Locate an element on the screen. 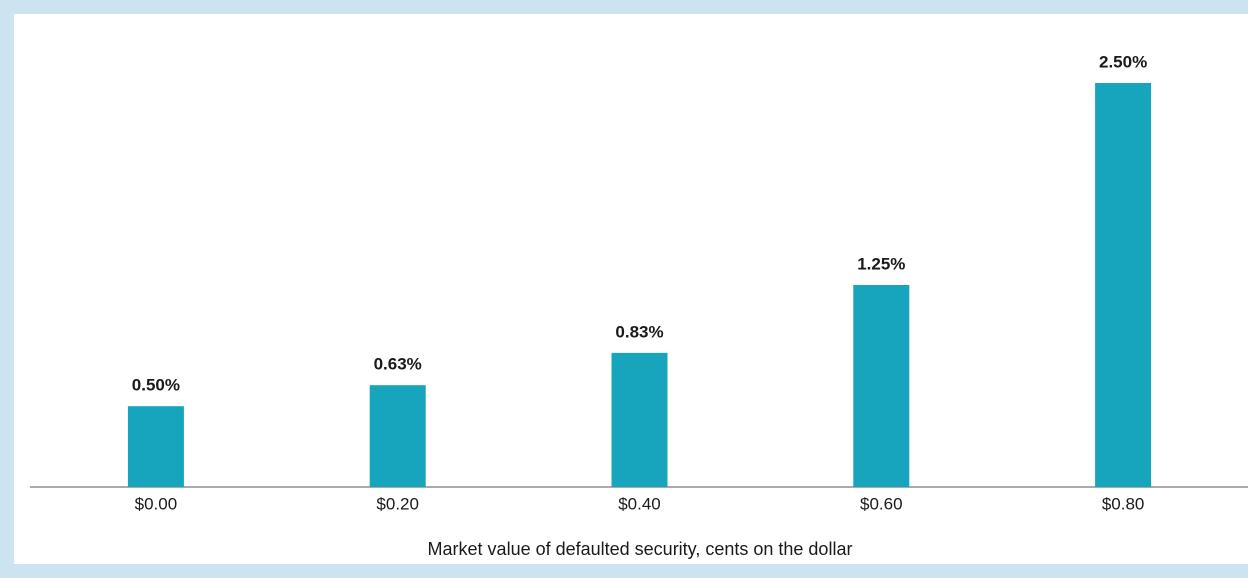 The image size is (1248, 578). value-label: 0.63% is located at coordinates (398, 364).